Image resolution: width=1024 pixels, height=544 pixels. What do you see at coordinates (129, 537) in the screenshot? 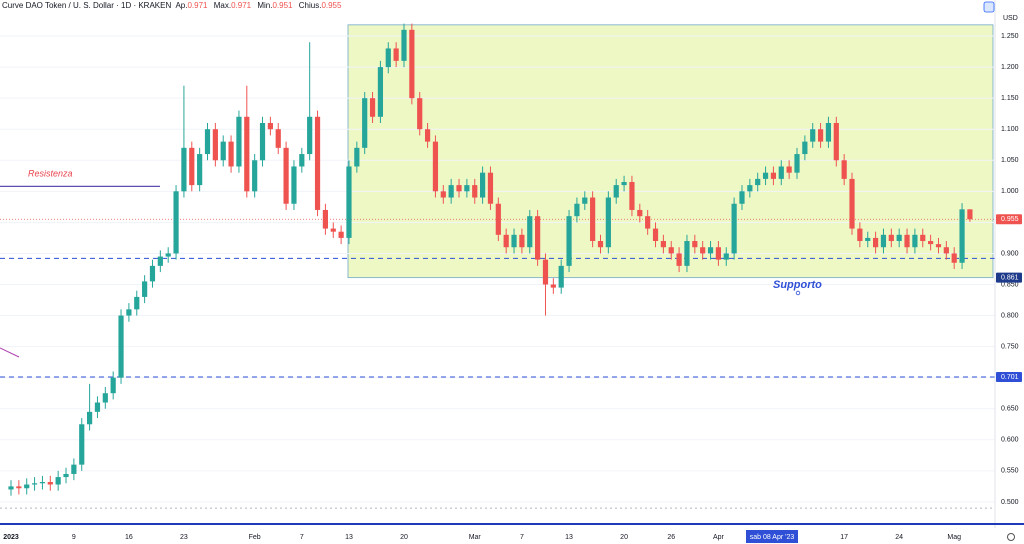
I see `x-tick-label: 16` at bounding box center [129, 537].